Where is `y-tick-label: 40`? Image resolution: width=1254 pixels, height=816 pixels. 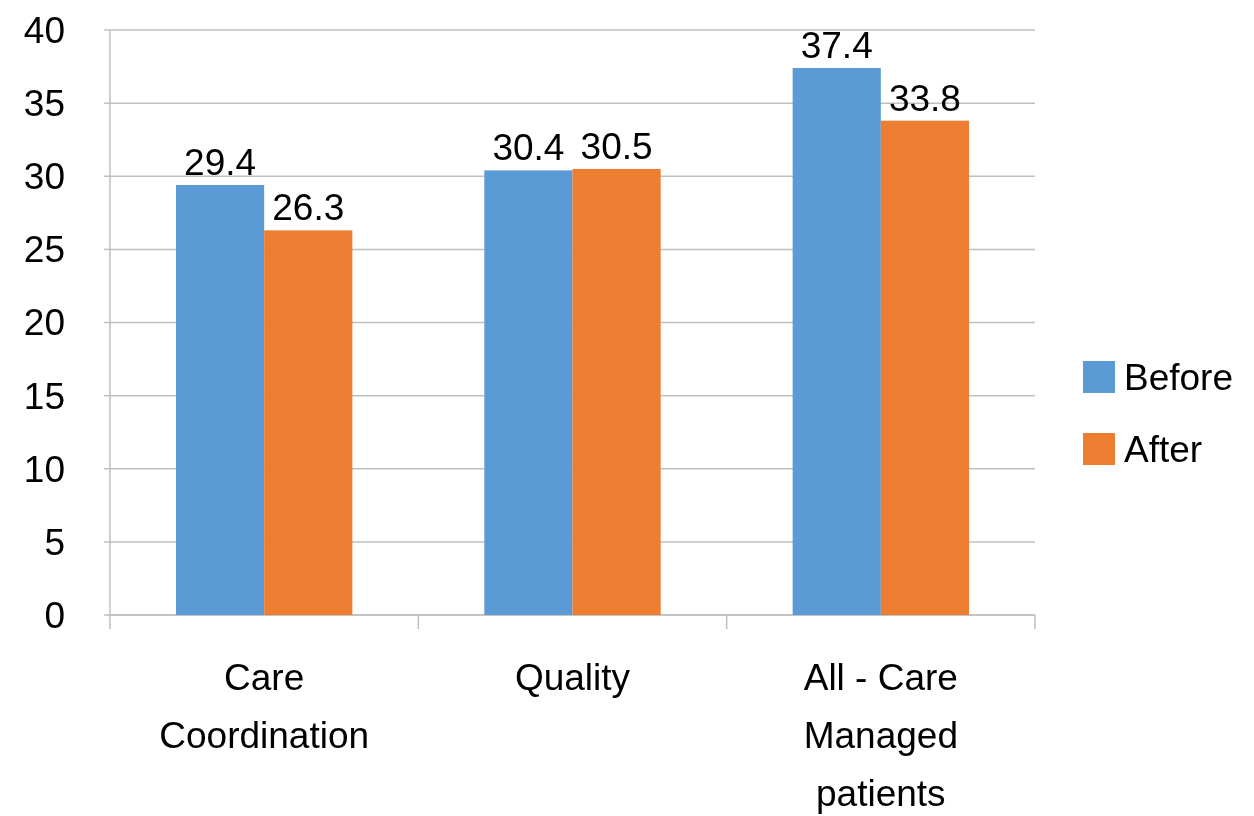 y-tick-label: 40 is located at coordinates (44, 30).